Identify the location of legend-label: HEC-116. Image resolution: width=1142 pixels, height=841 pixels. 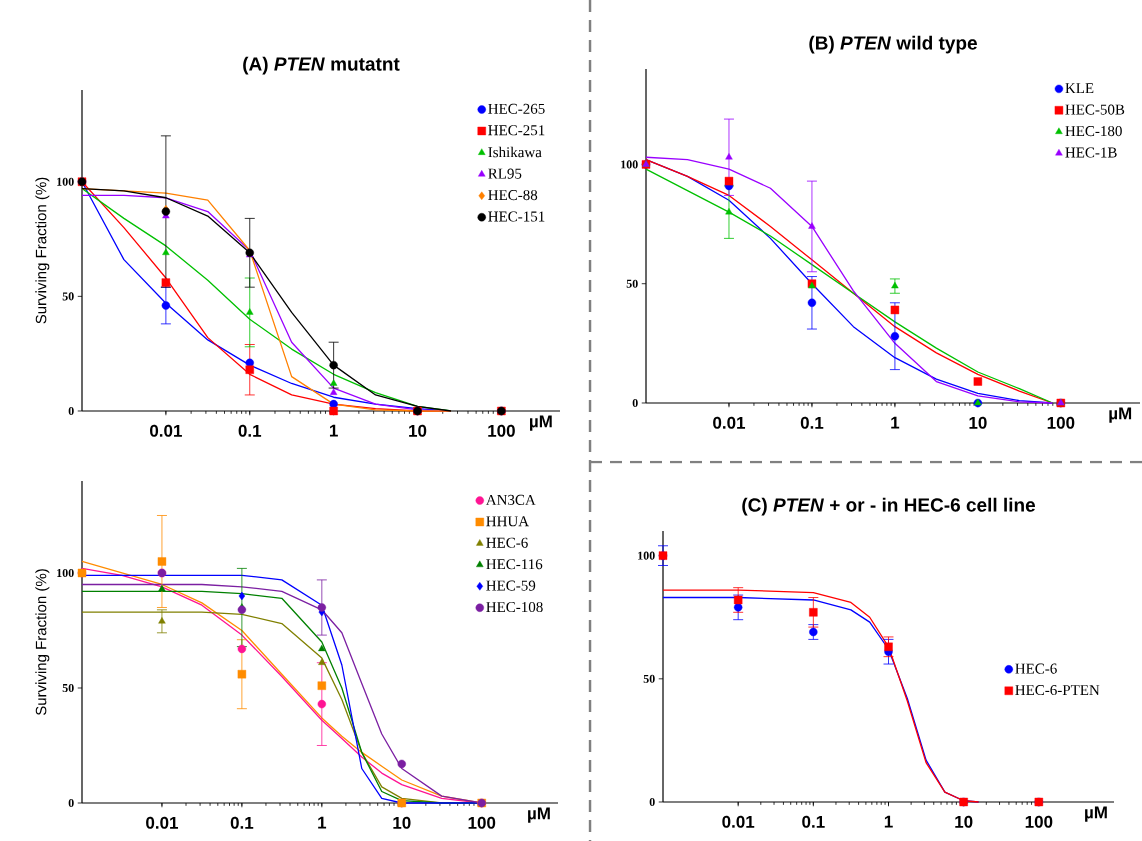
(514, 564).